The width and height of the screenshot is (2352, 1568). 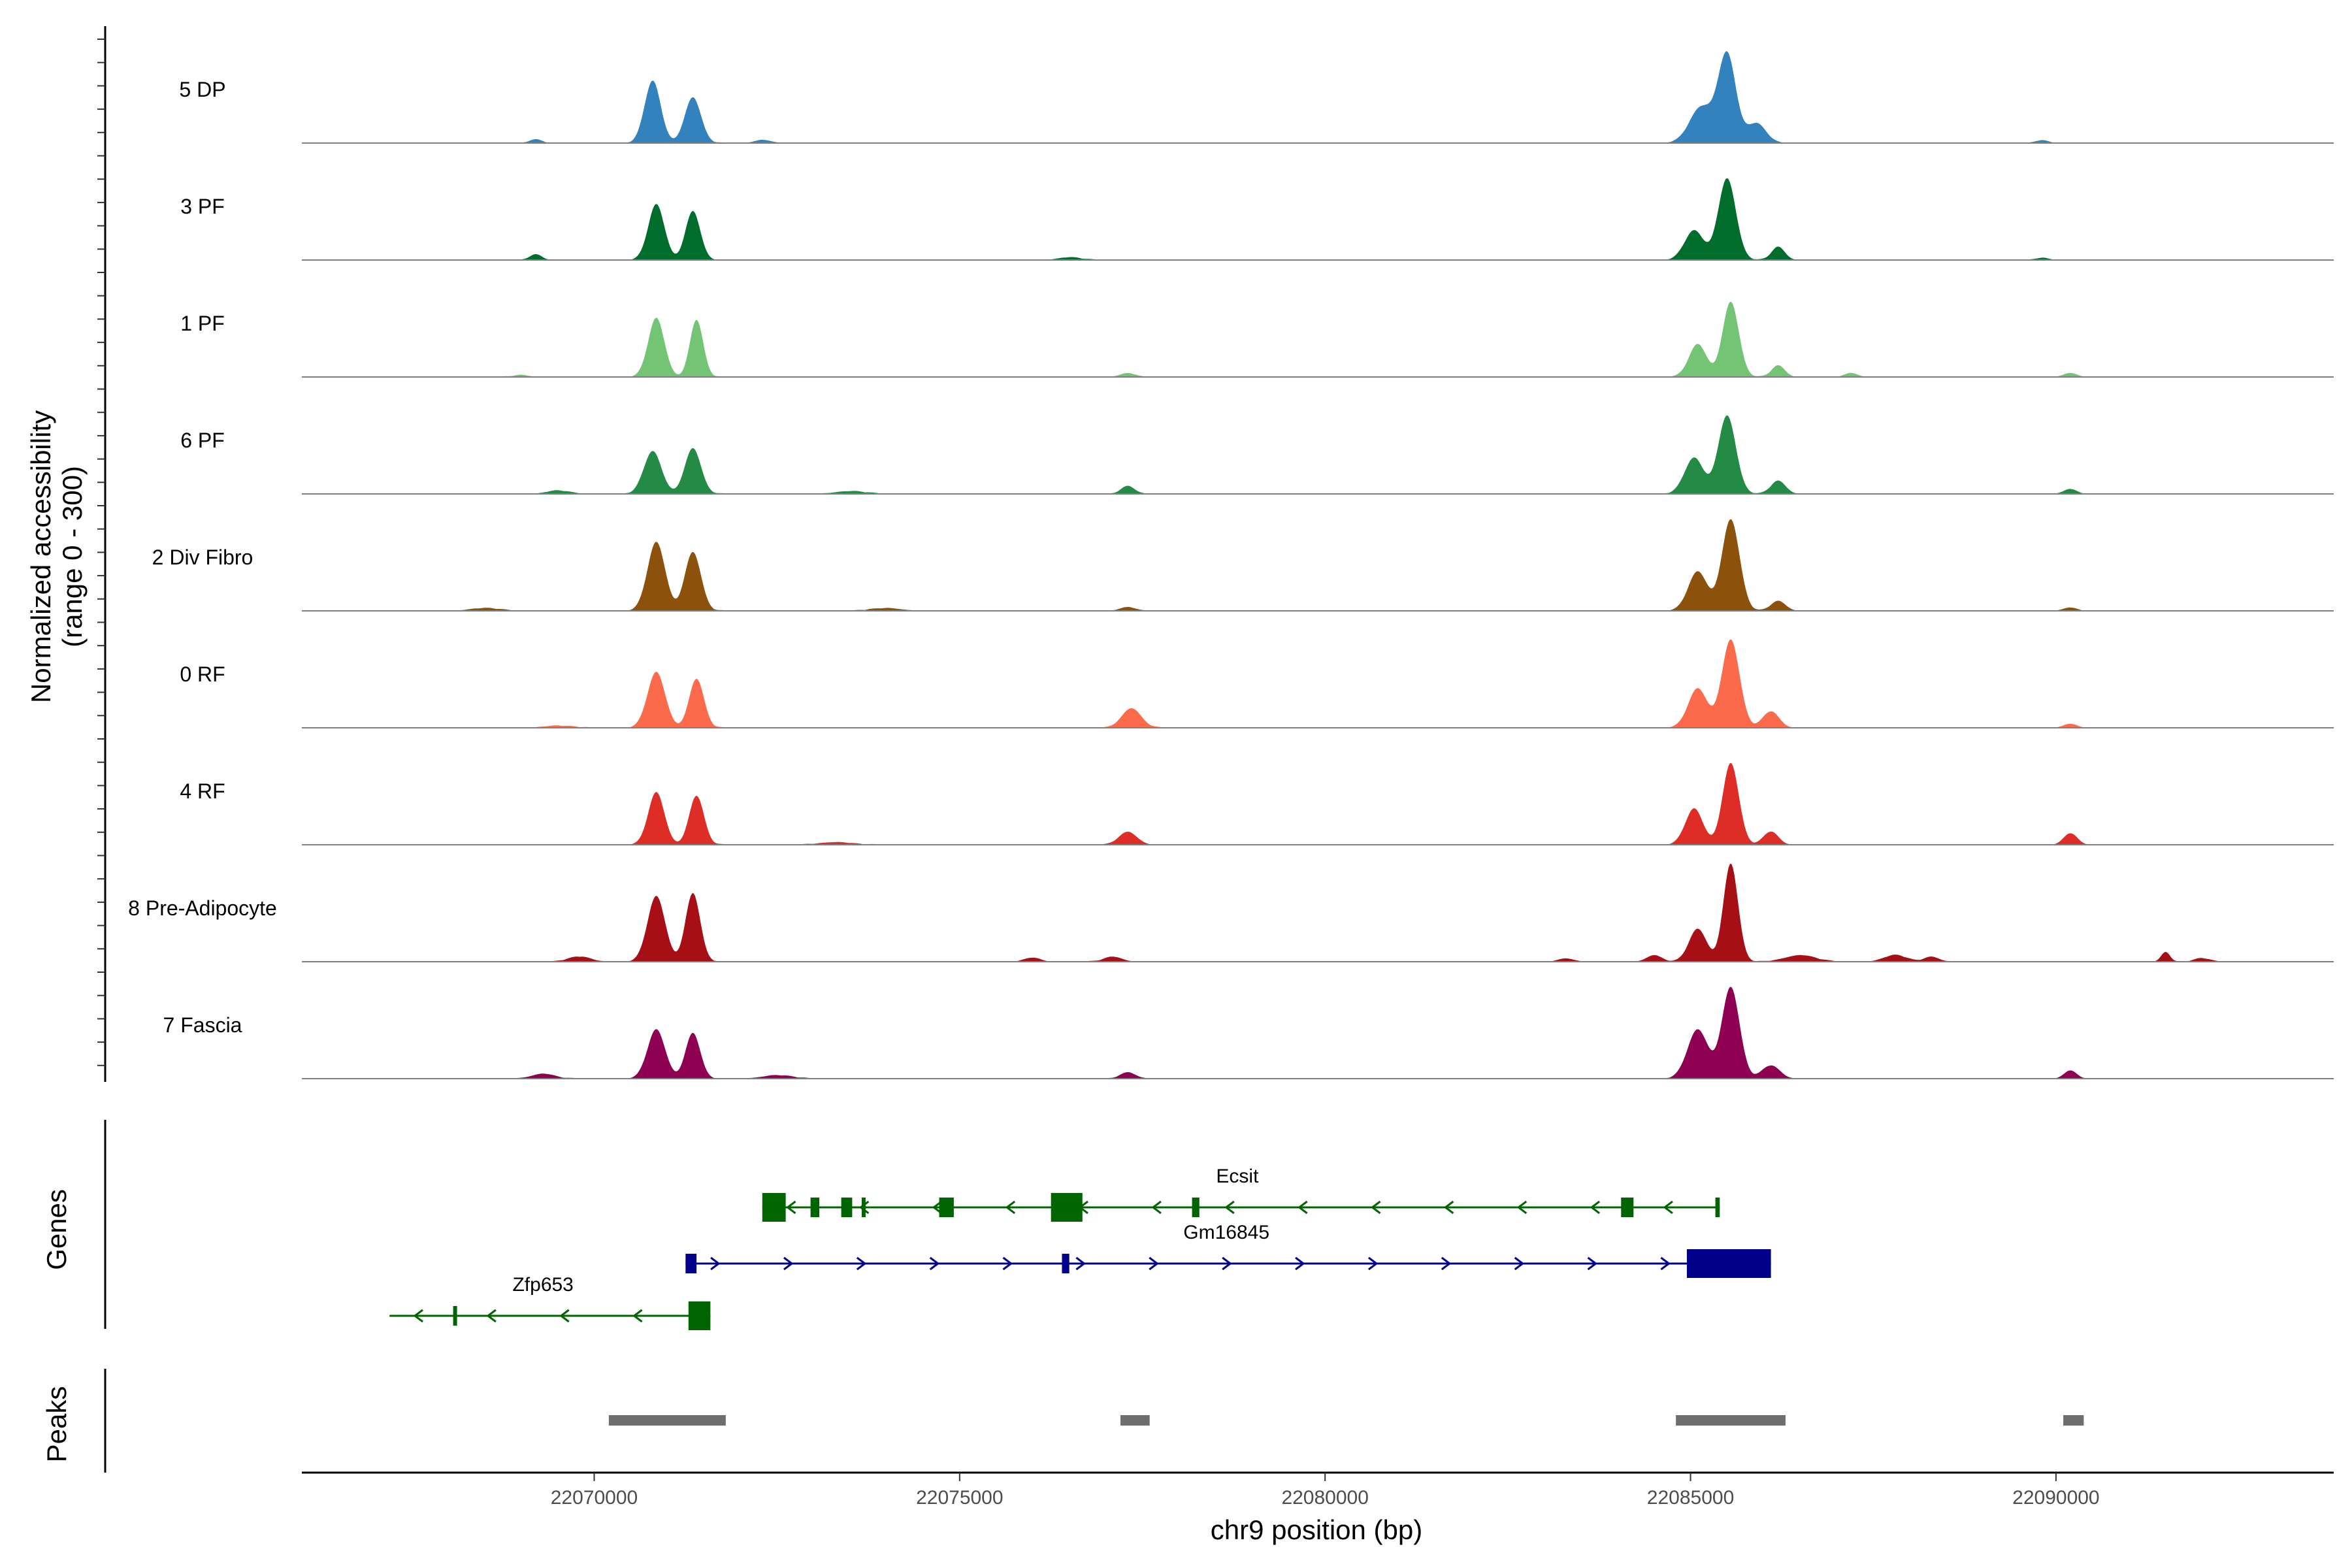 What do you see at coordinates (202, 440) in the screenshot?
I see `track-label: 6 PF` at bounding box center [202, 440].